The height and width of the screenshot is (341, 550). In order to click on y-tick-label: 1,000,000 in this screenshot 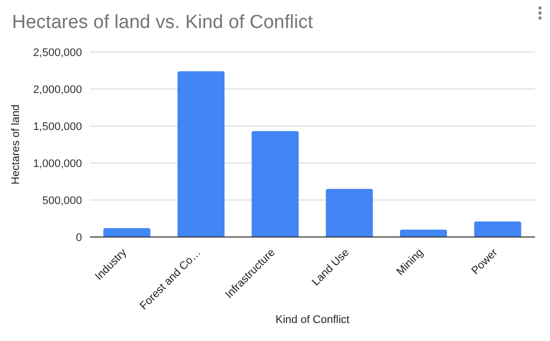, I will do `click(57, 164)`.